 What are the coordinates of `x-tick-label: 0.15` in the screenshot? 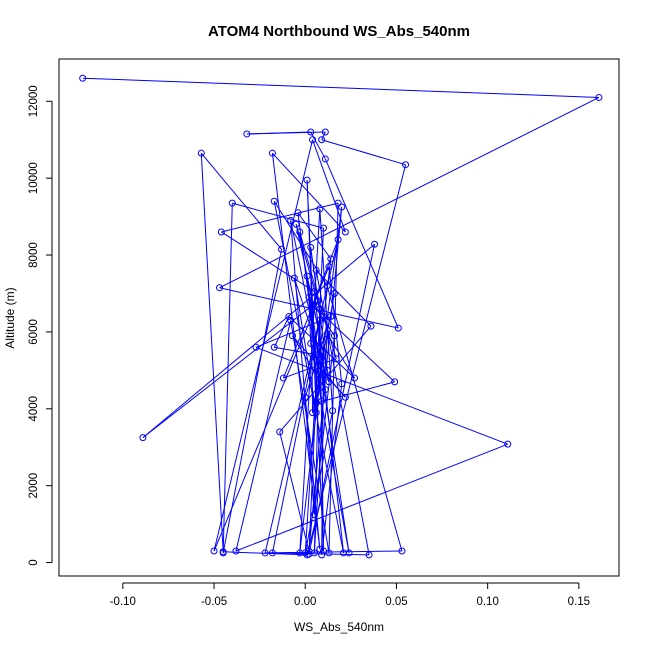 It's located at (579, 602).